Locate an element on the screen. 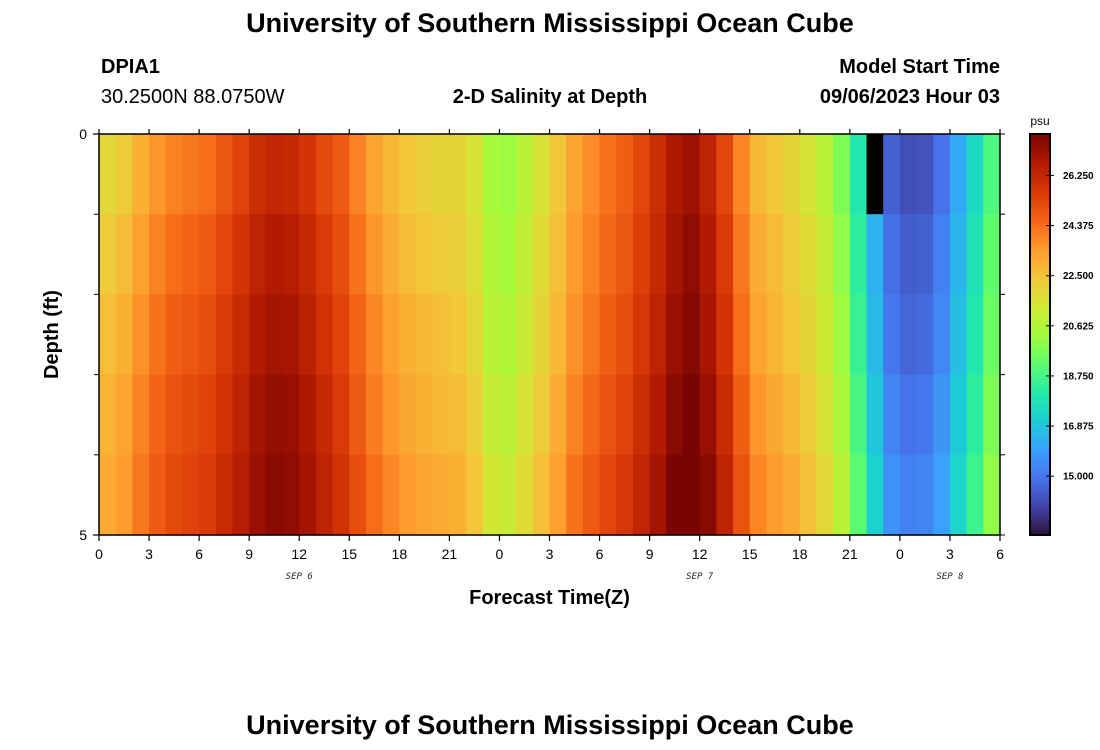  date-label: SEP 6 is located at coordinates (299, 577).